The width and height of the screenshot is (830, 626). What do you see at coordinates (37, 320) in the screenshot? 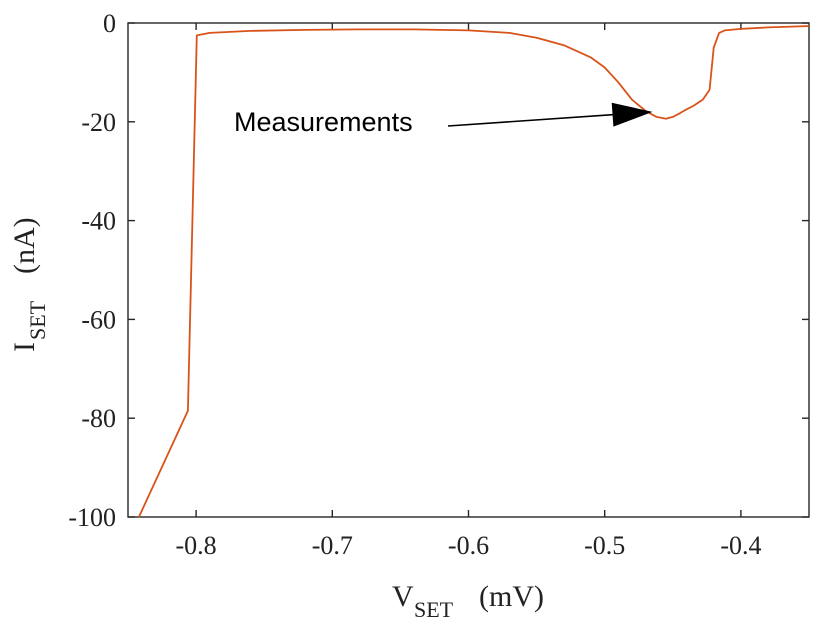
I see `y-axis-title-sub: SET` at bounding box center [37, 320].